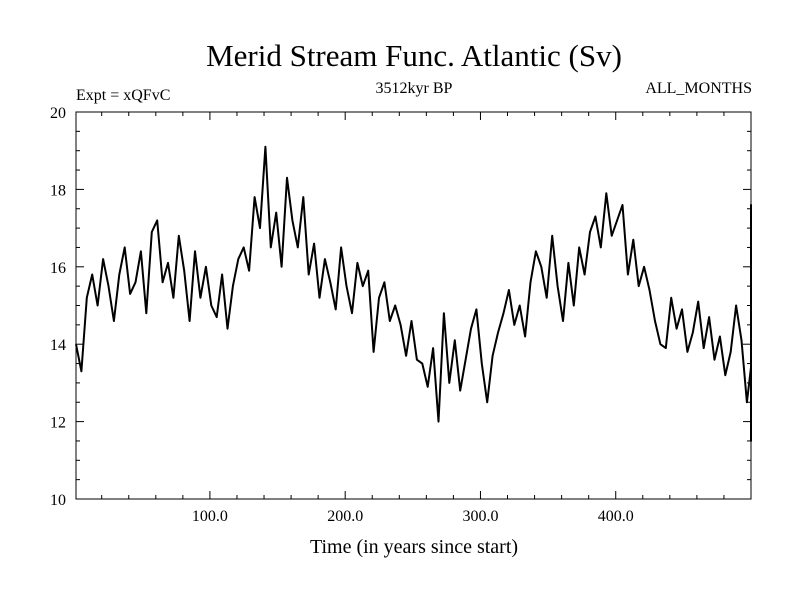 Image resolution: width=800 pixels, height=600 pixels. What do you see at coordinates (210, 516) in the screenshot?
I see `x-tick-label: 100.0` at bounding box center [210, 516].